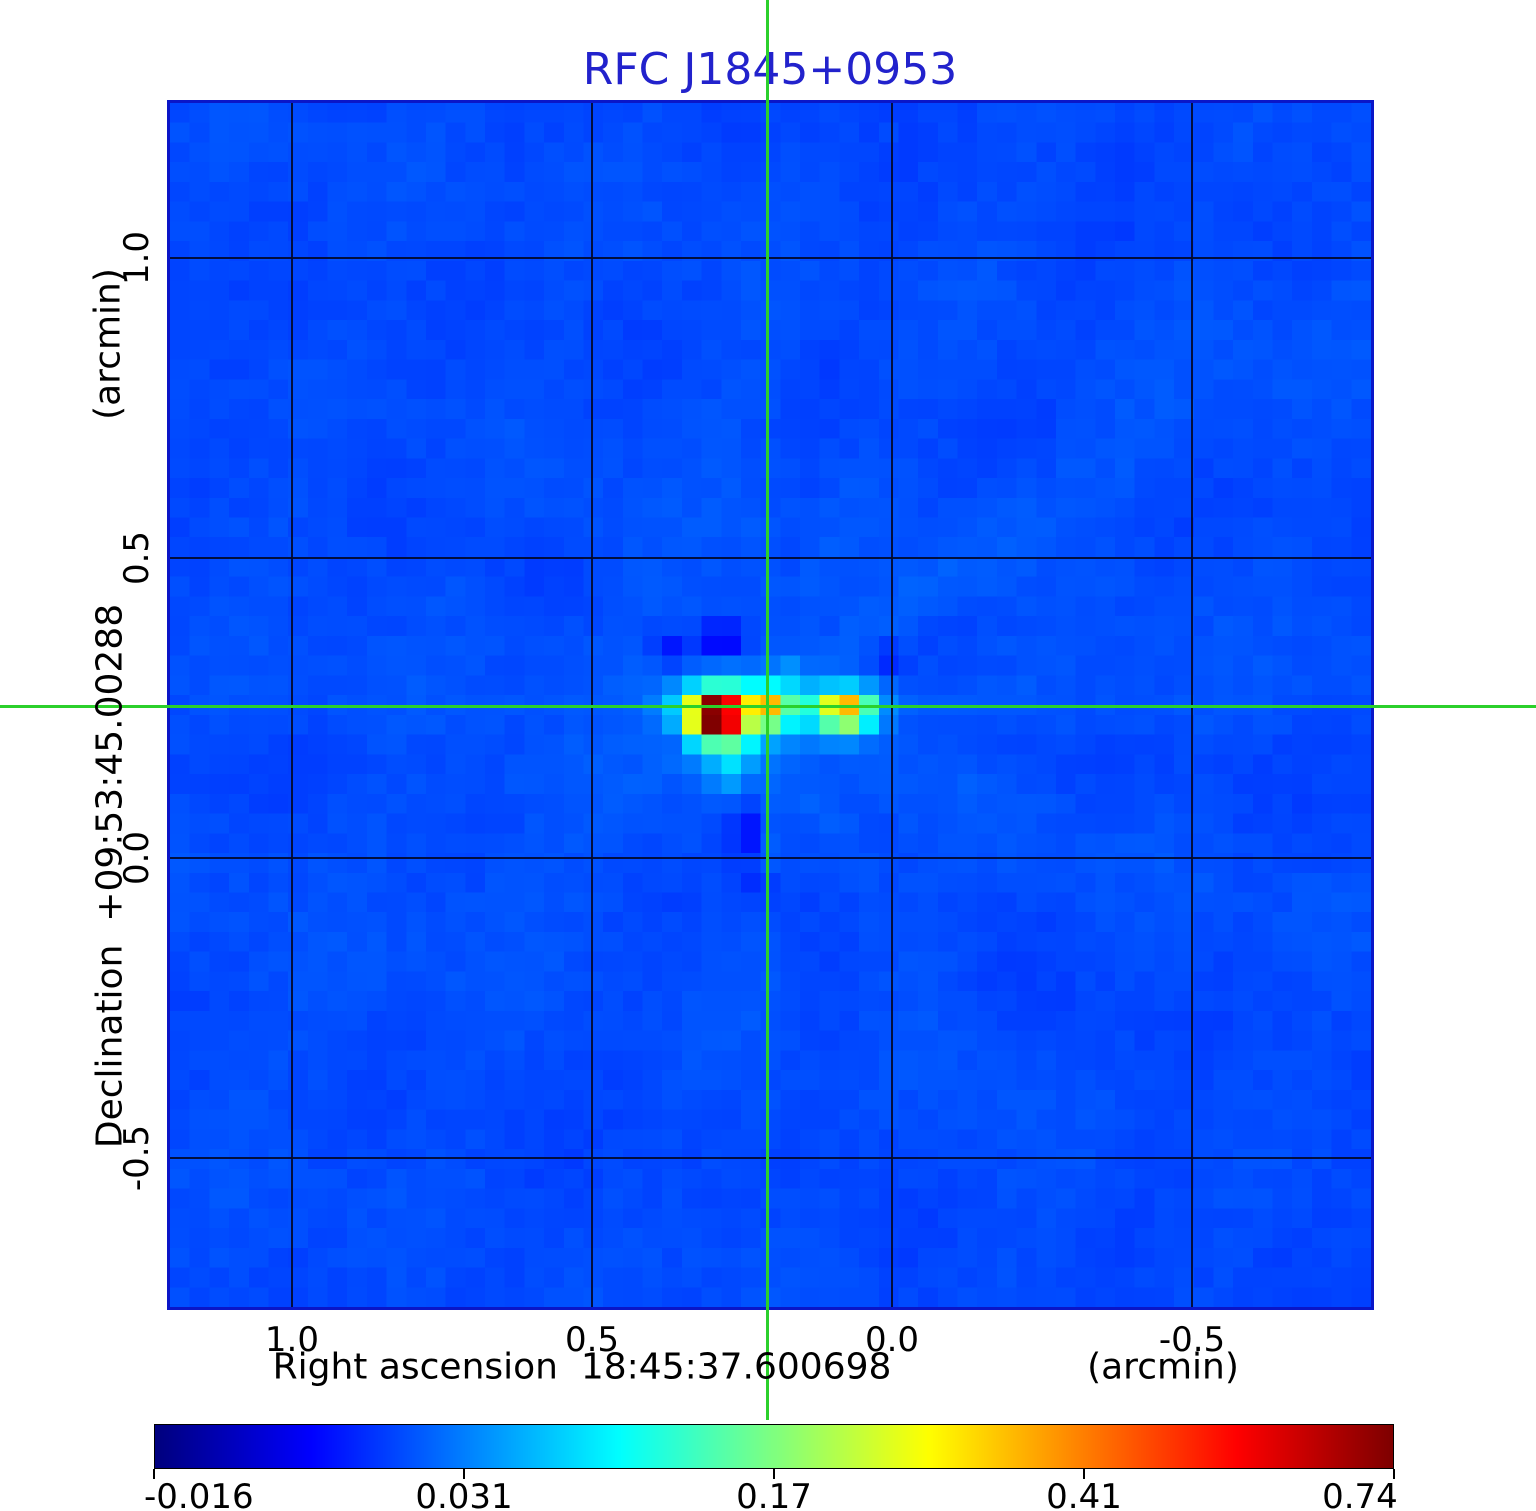  Describe the element at coordinates (1163, 1367) in the screenshot. I see `x-axis-unit: (arcmin)` at that location.